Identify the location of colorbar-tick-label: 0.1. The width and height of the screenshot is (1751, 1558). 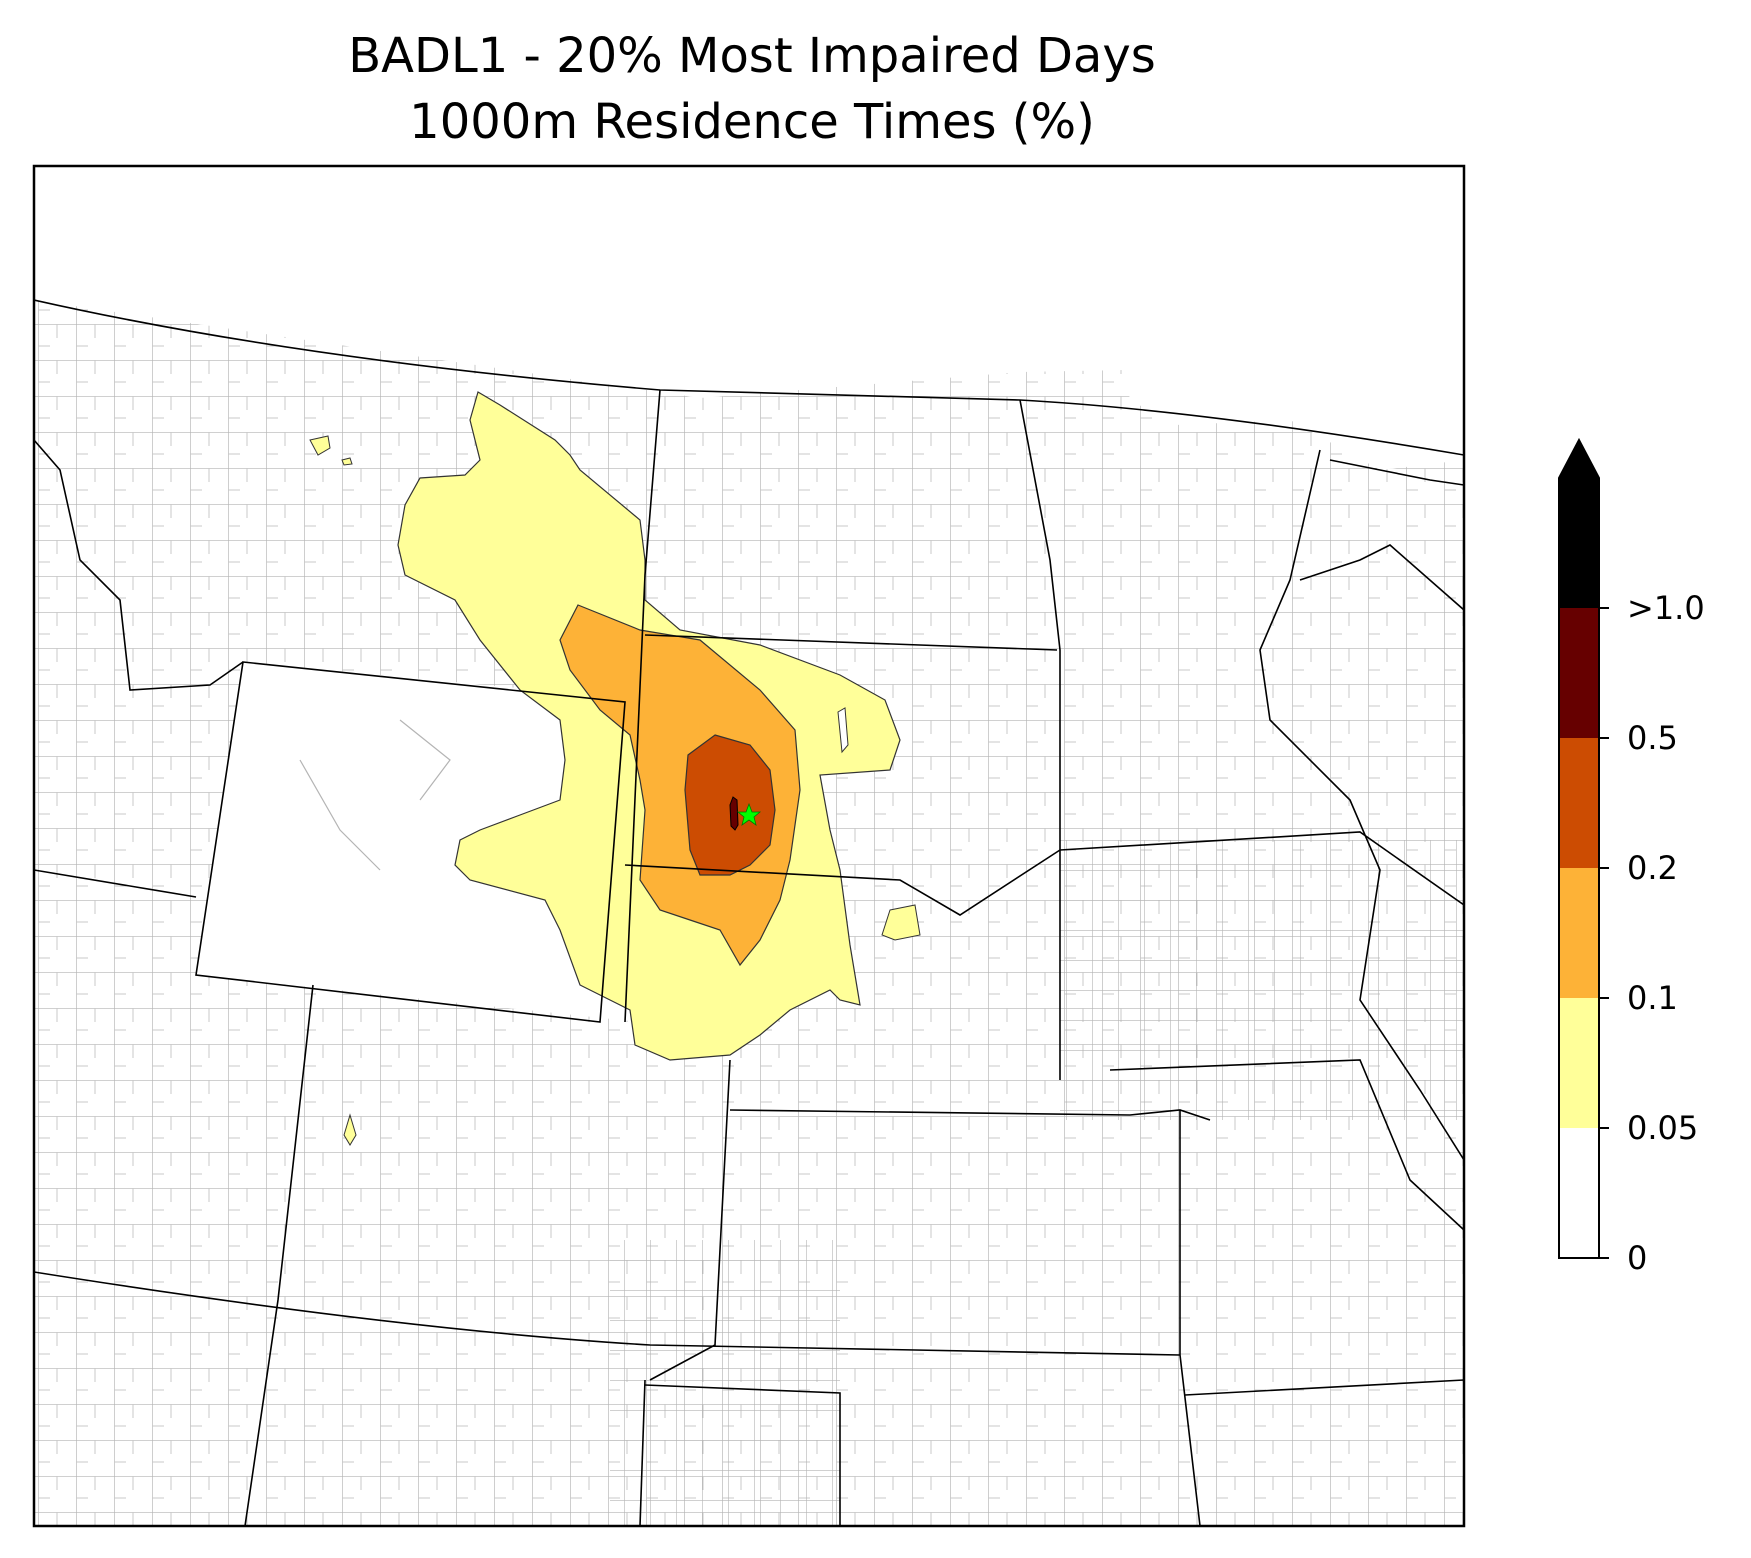
(1652, 998).